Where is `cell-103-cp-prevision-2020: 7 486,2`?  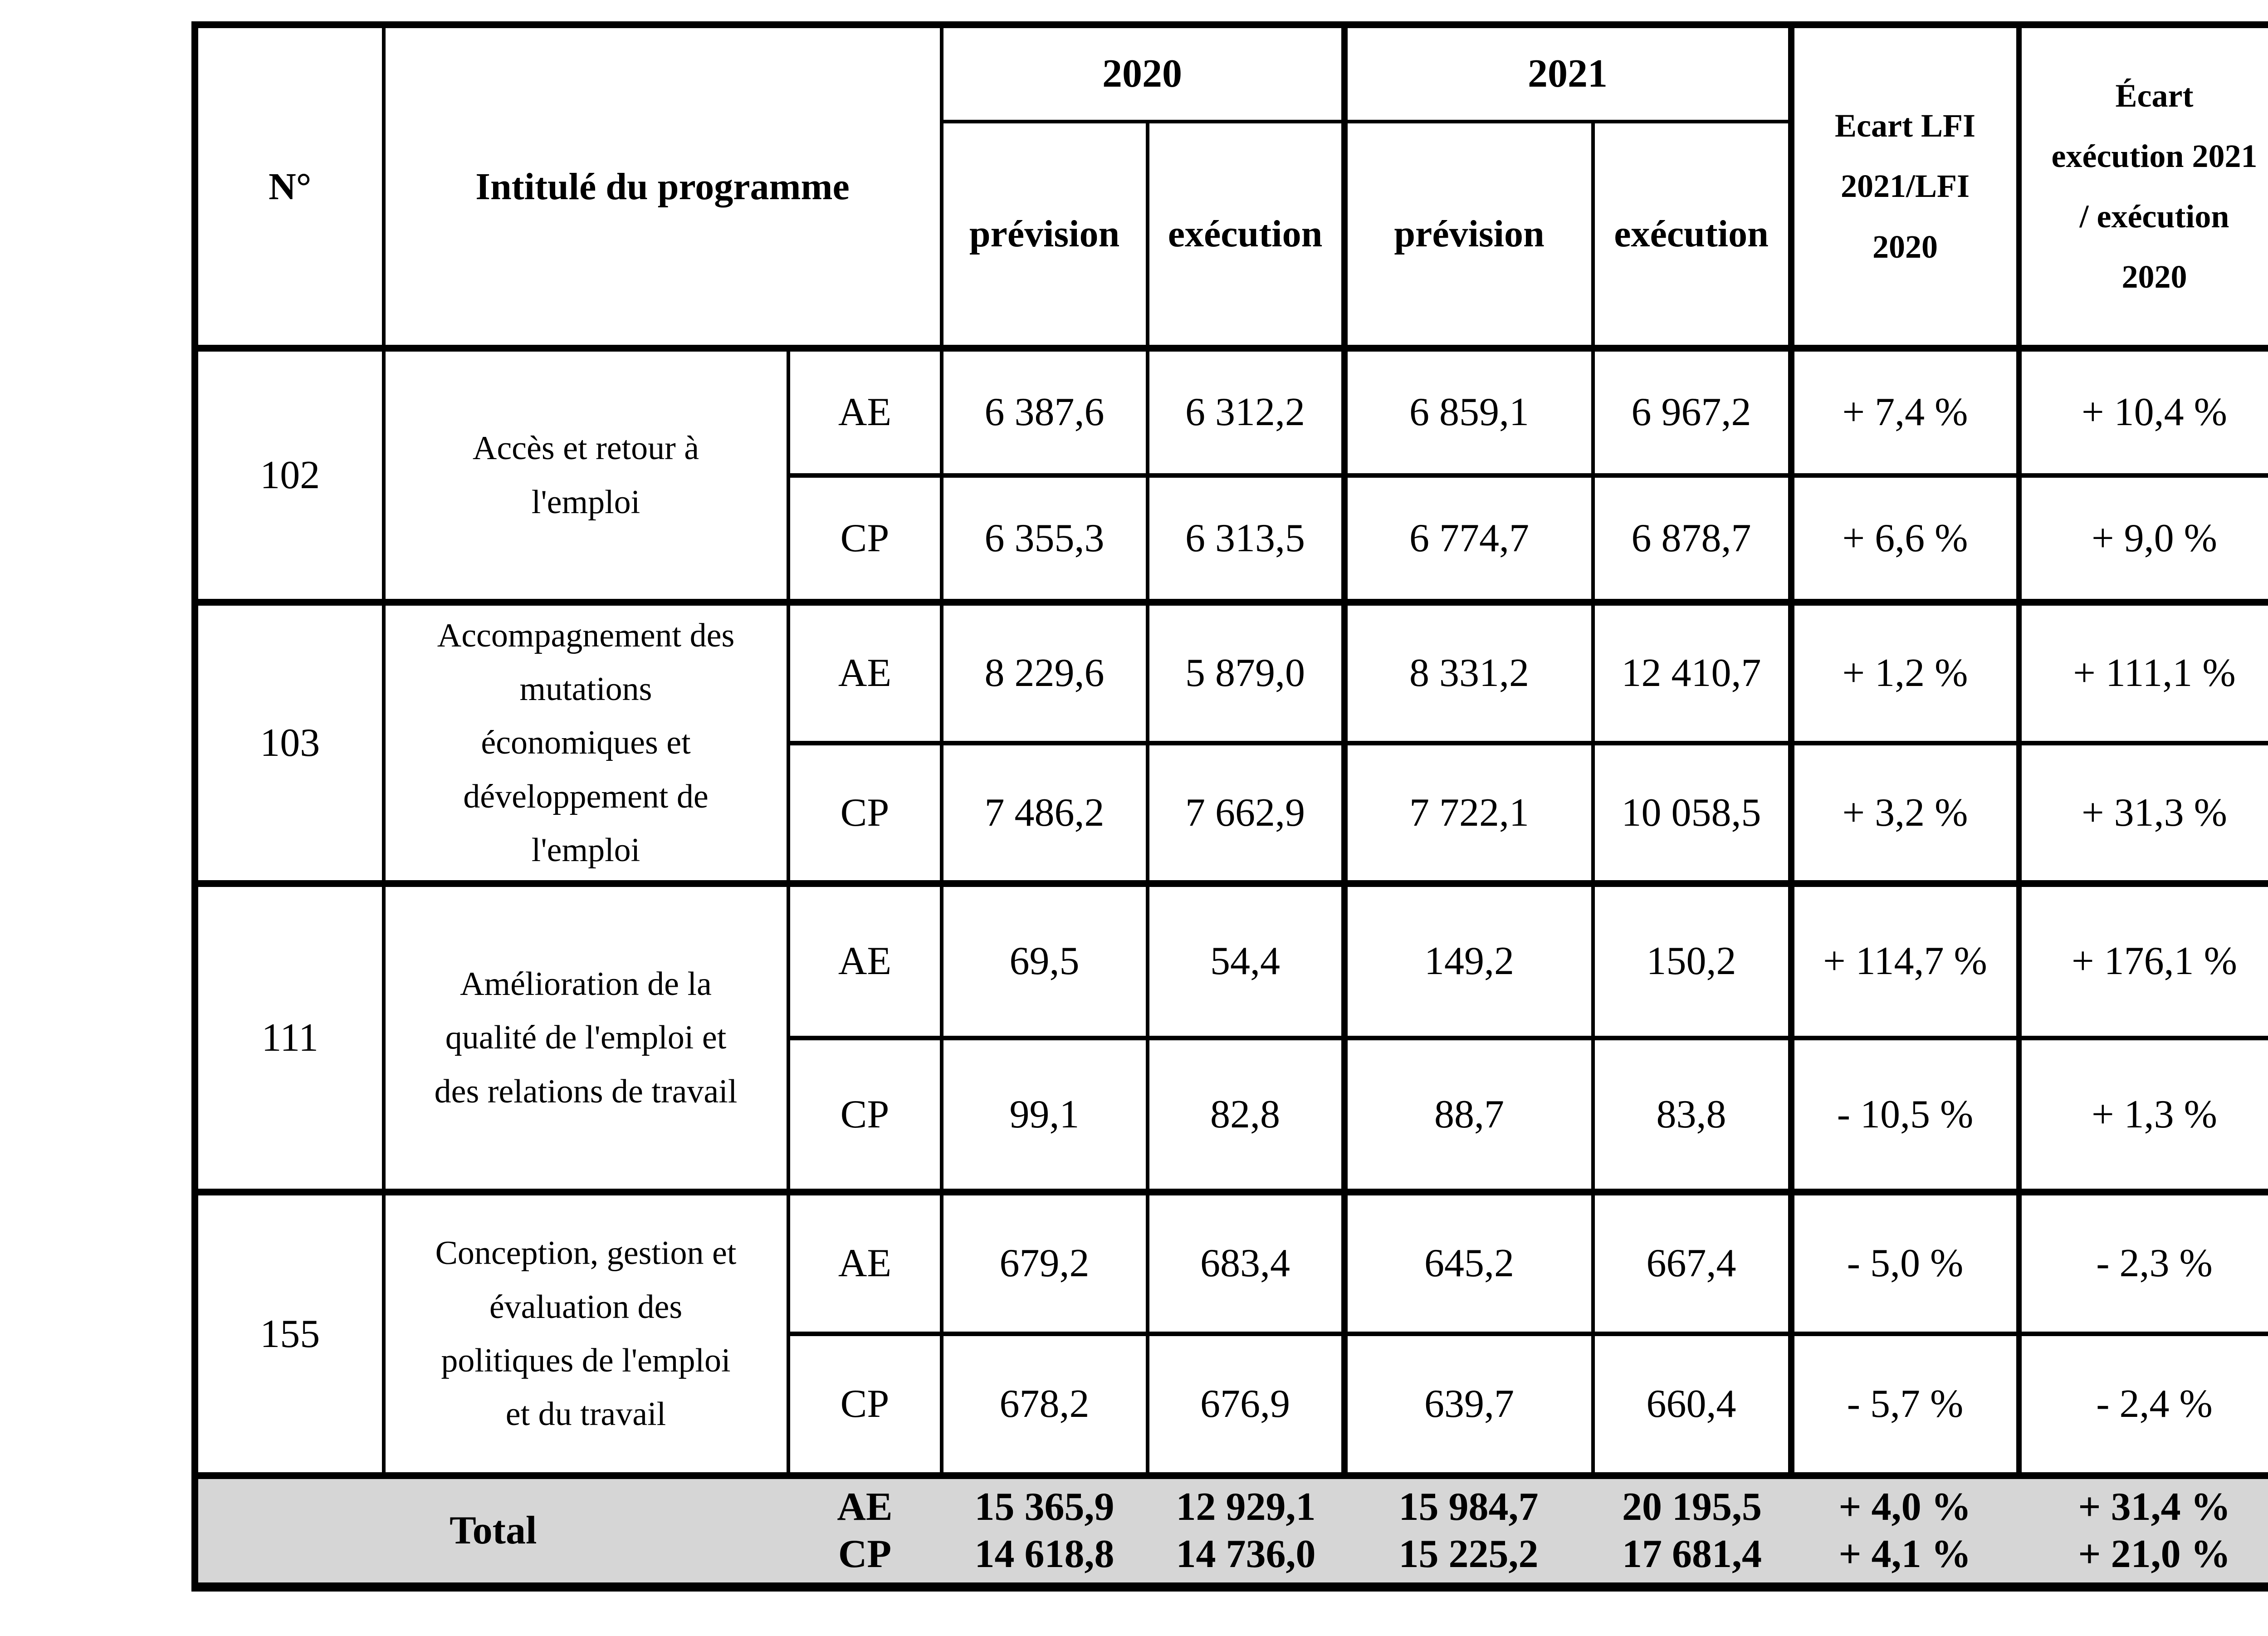 cell-103-cp-prevision-2020: 7 486,2 is located at coordinates (1044, 814).